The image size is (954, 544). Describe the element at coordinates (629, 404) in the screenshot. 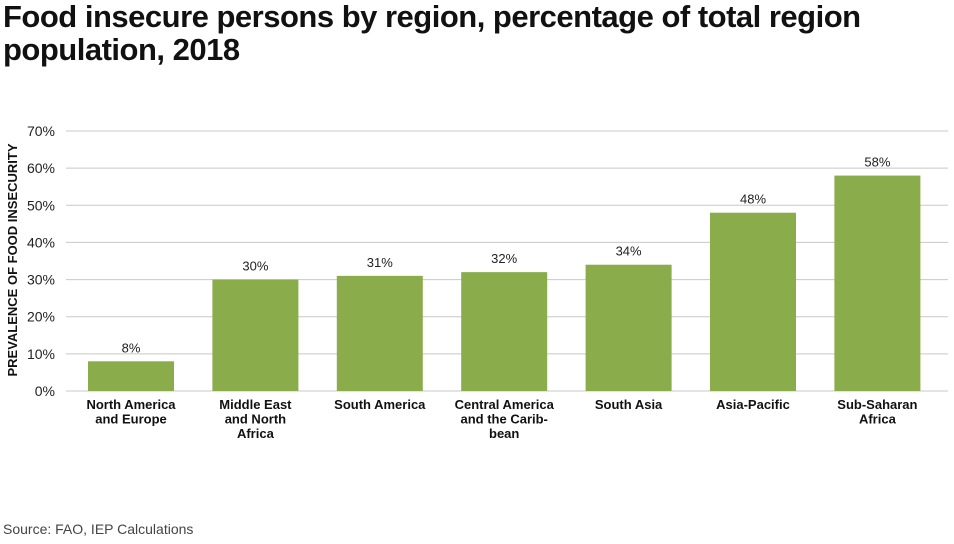

I see `x-tick-label: South Asia` at that location.